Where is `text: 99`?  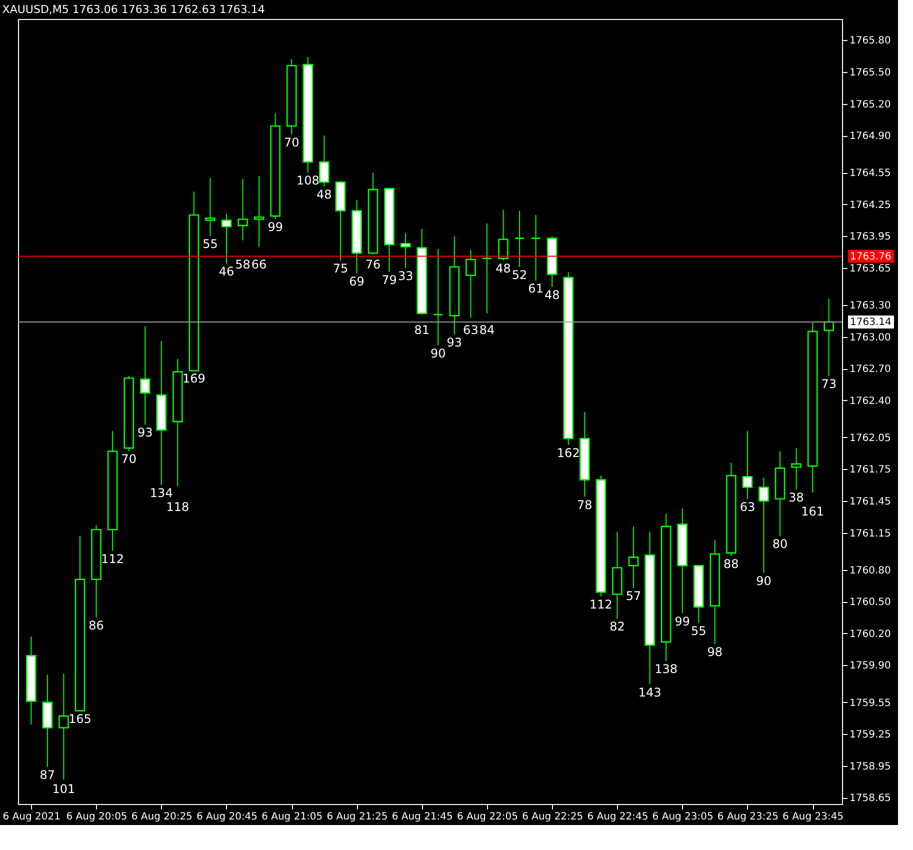 text: 99 is located at coordinates (275, 227).